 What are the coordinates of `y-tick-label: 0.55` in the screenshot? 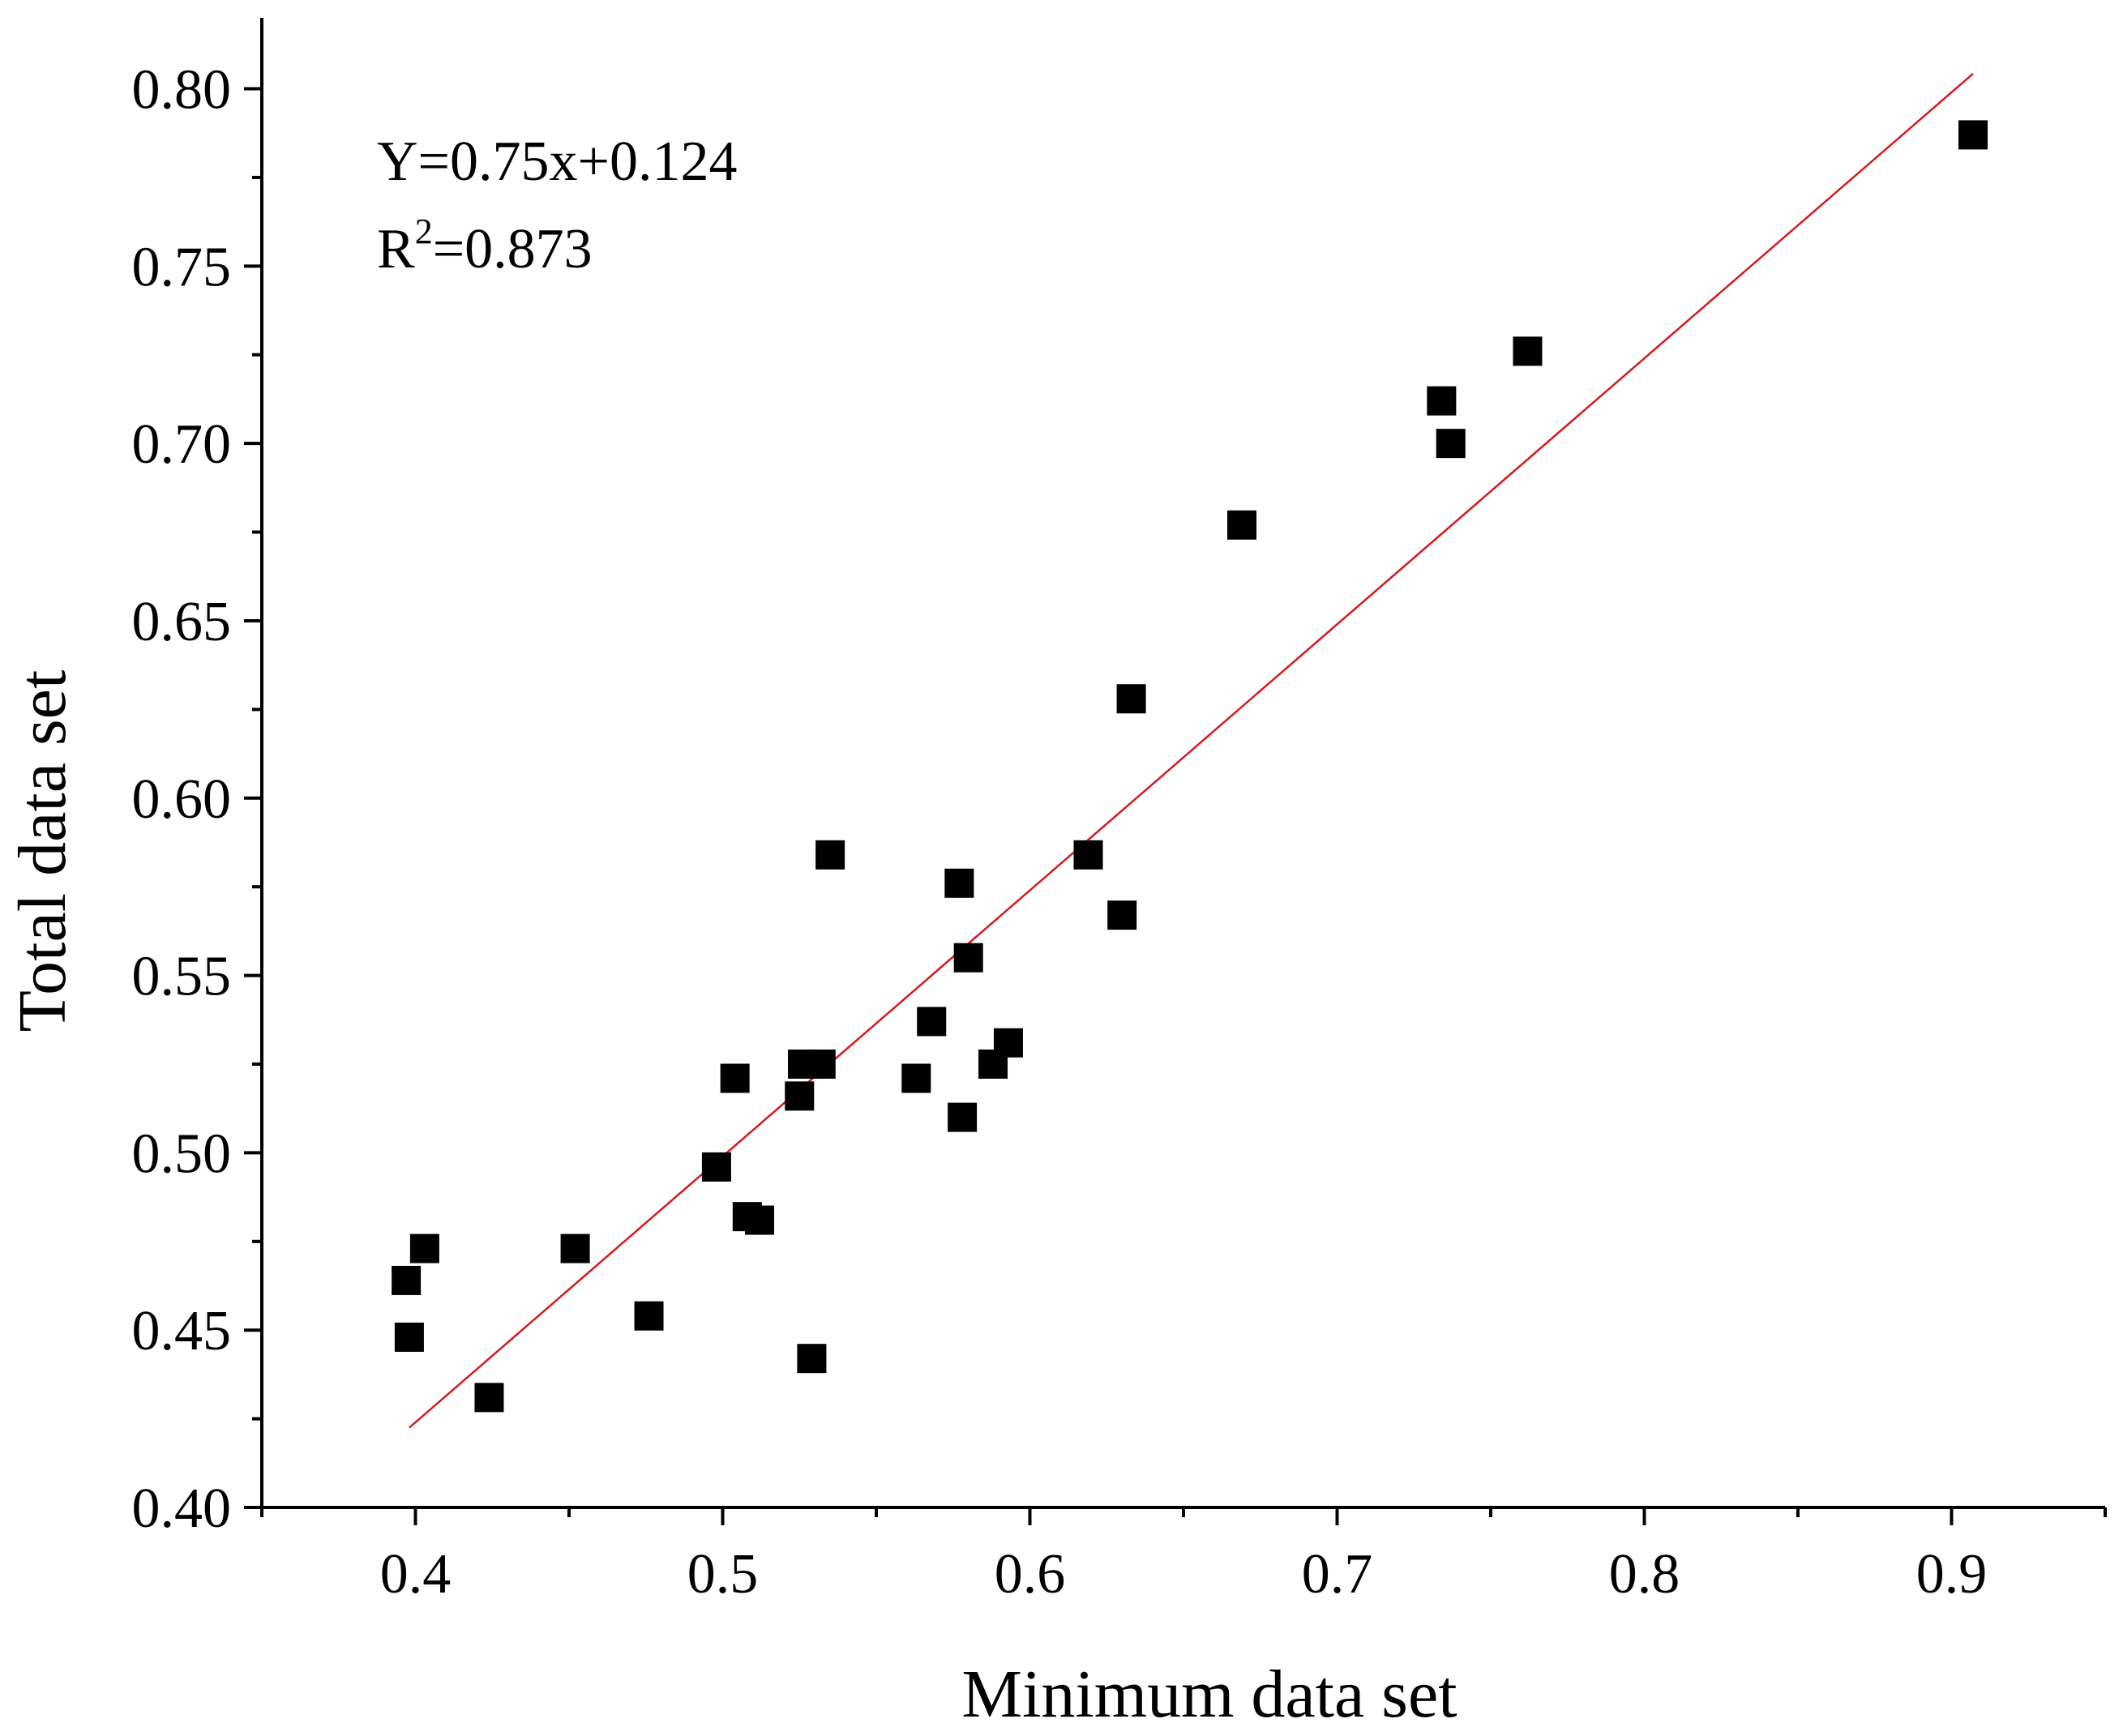 It's located at (182, 977).